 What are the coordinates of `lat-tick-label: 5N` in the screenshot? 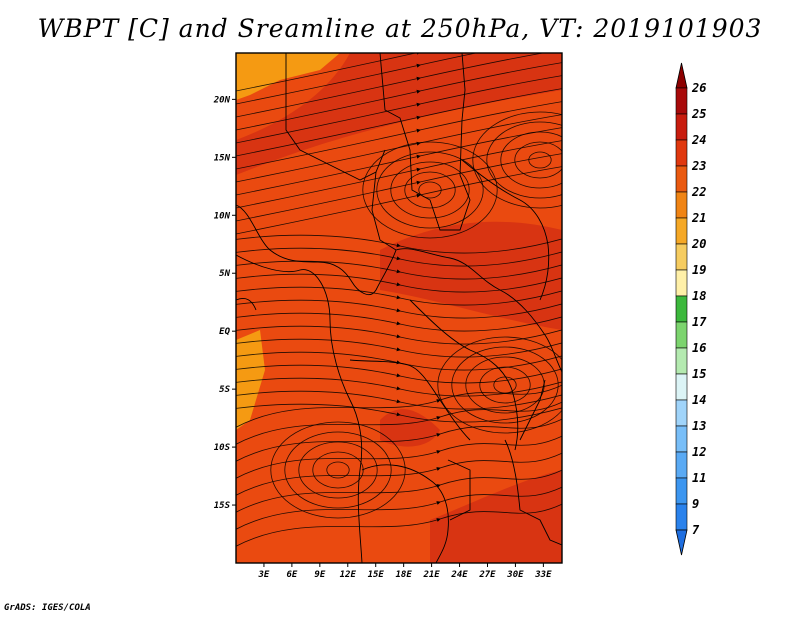 It's located at (224, 274).